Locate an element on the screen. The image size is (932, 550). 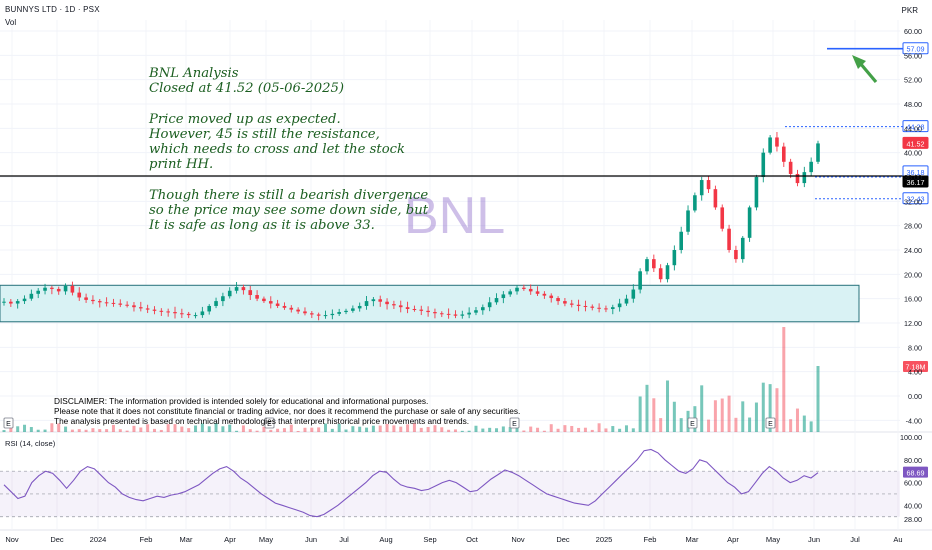
analysis-line: print HH. is located at coordinates (181, 165).